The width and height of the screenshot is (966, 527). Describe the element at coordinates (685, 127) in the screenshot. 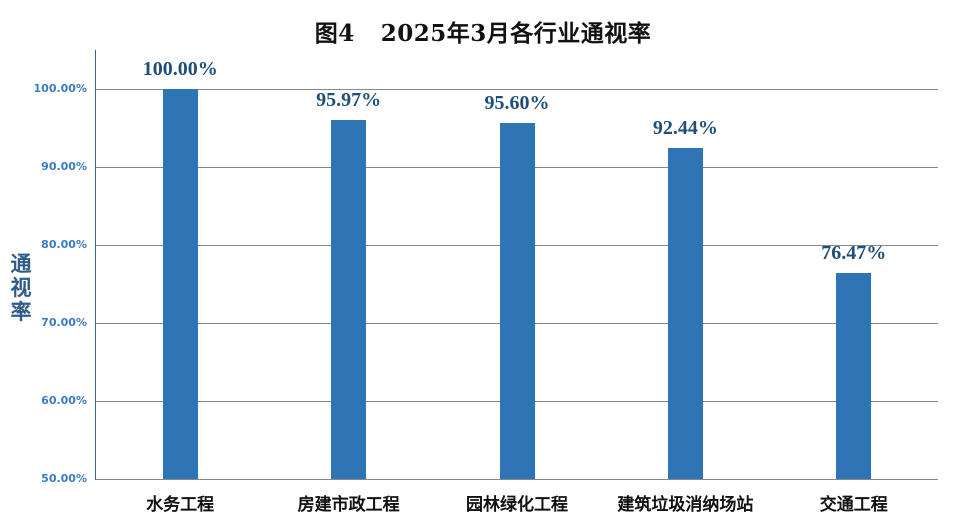

I see `data-label: 92.44%` at that location.